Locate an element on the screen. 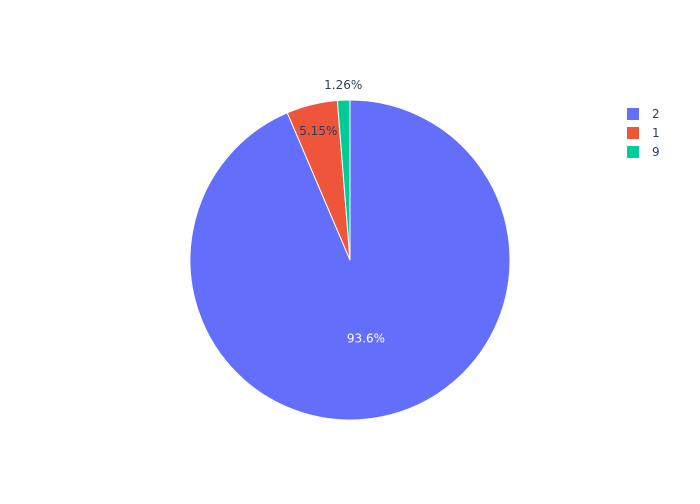  slice-label: 5.15% is located at coordinates (318, 131).